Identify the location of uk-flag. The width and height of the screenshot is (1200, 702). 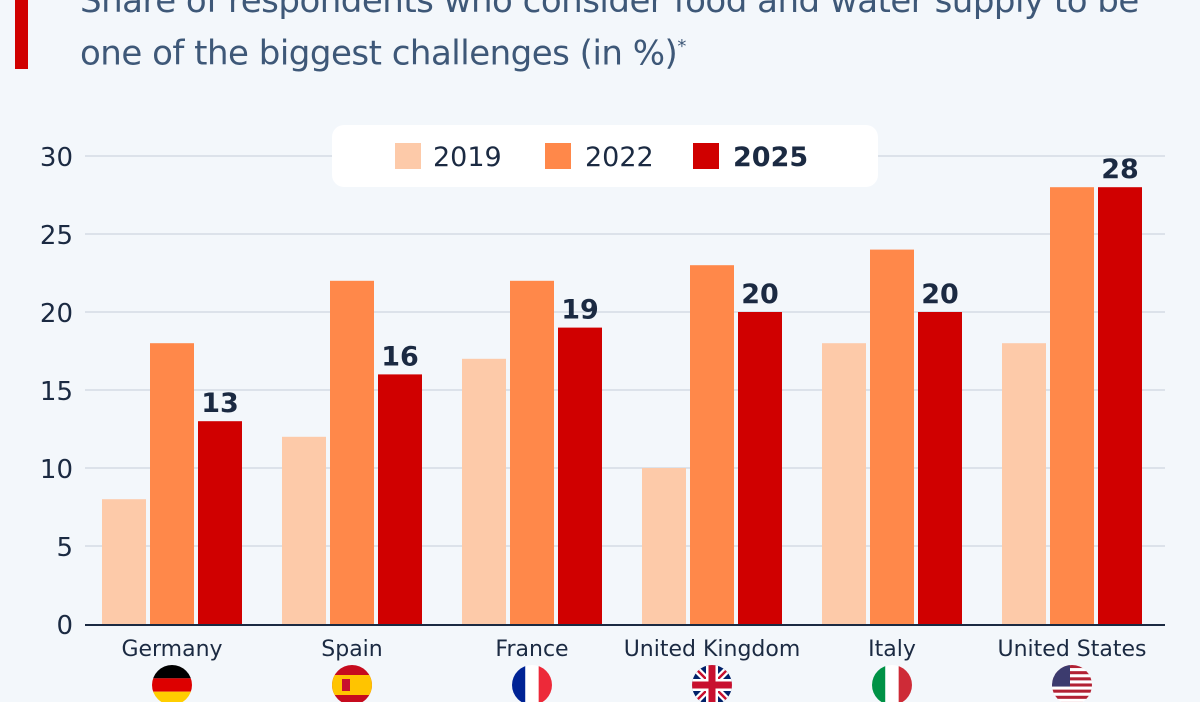
(712, 683).